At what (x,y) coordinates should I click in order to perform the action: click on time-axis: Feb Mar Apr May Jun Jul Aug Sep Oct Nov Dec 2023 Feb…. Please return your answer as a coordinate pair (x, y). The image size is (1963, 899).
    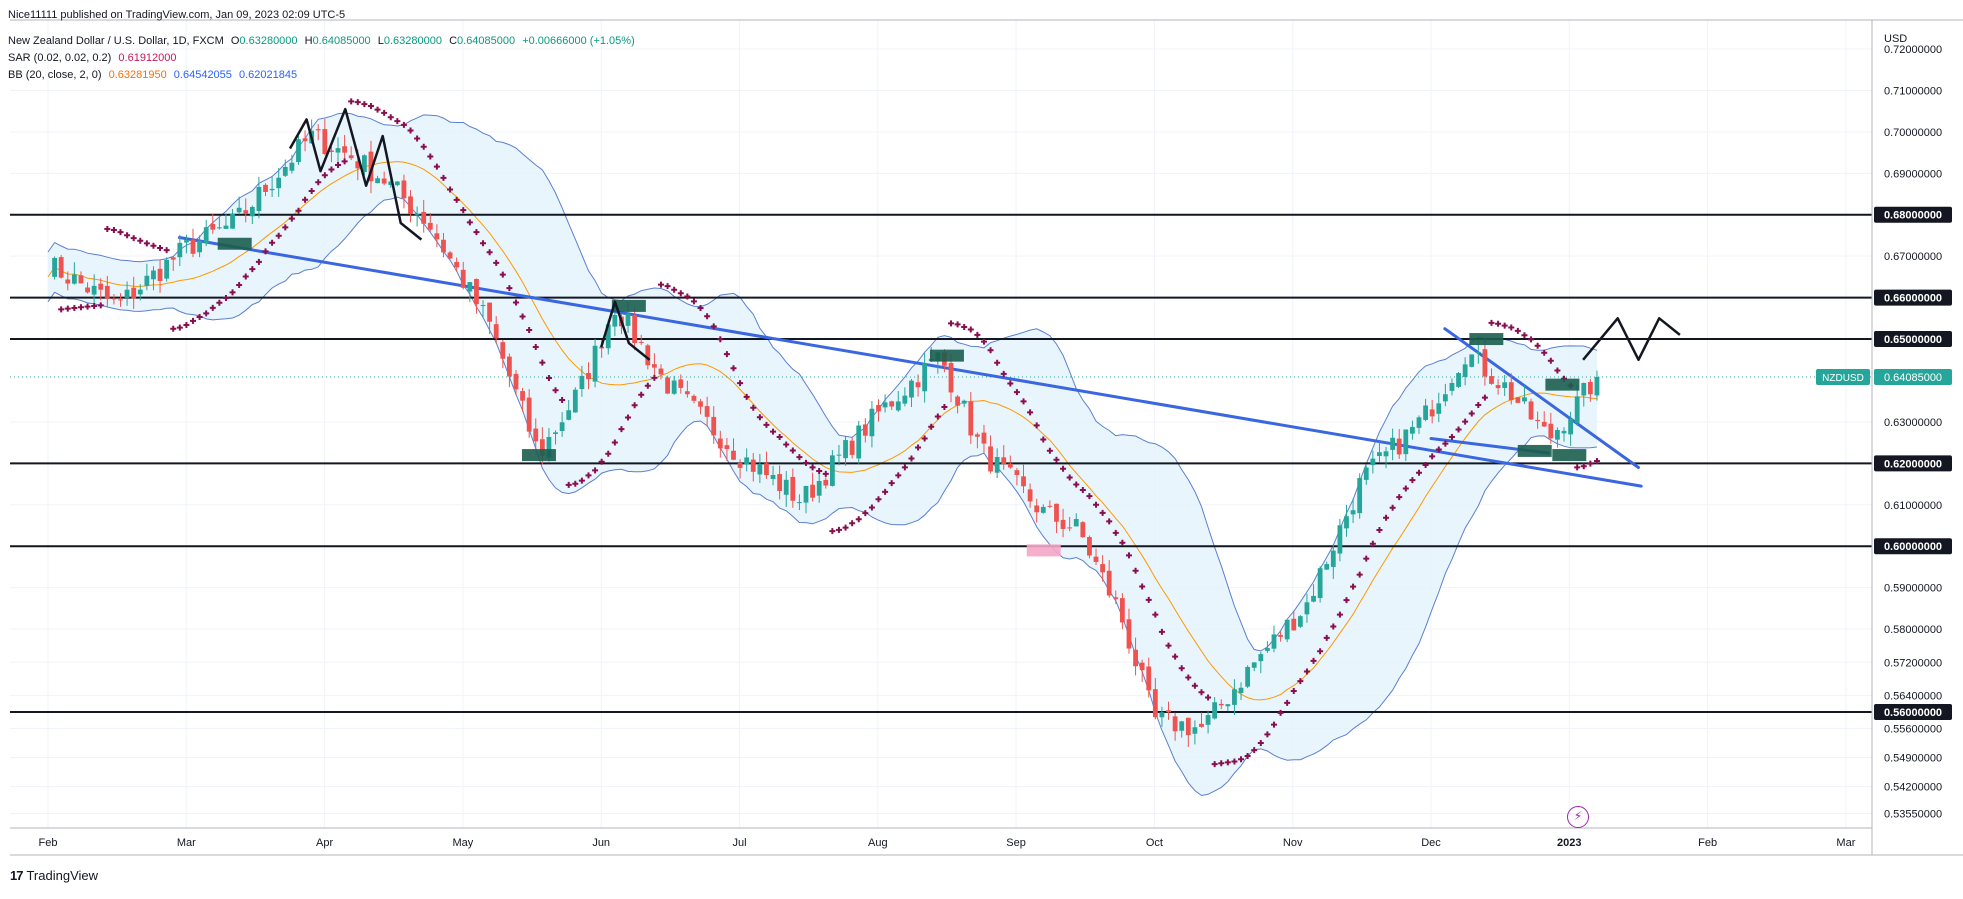
    Looking at the image, I should click on (947, 843).